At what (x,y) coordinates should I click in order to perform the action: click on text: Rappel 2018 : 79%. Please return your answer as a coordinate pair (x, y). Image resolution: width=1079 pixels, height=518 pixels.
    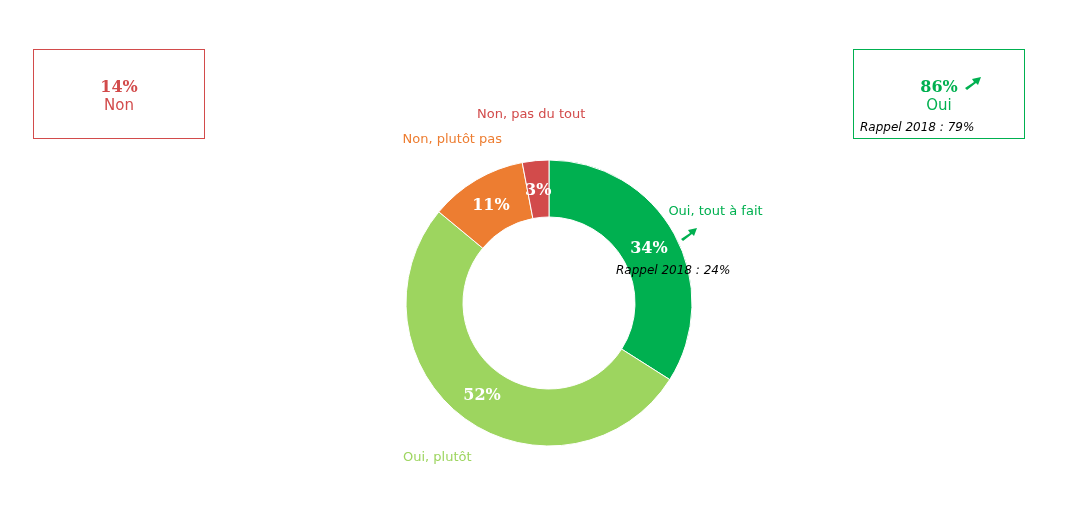
    Looking at the image, I should click on (917, 127).